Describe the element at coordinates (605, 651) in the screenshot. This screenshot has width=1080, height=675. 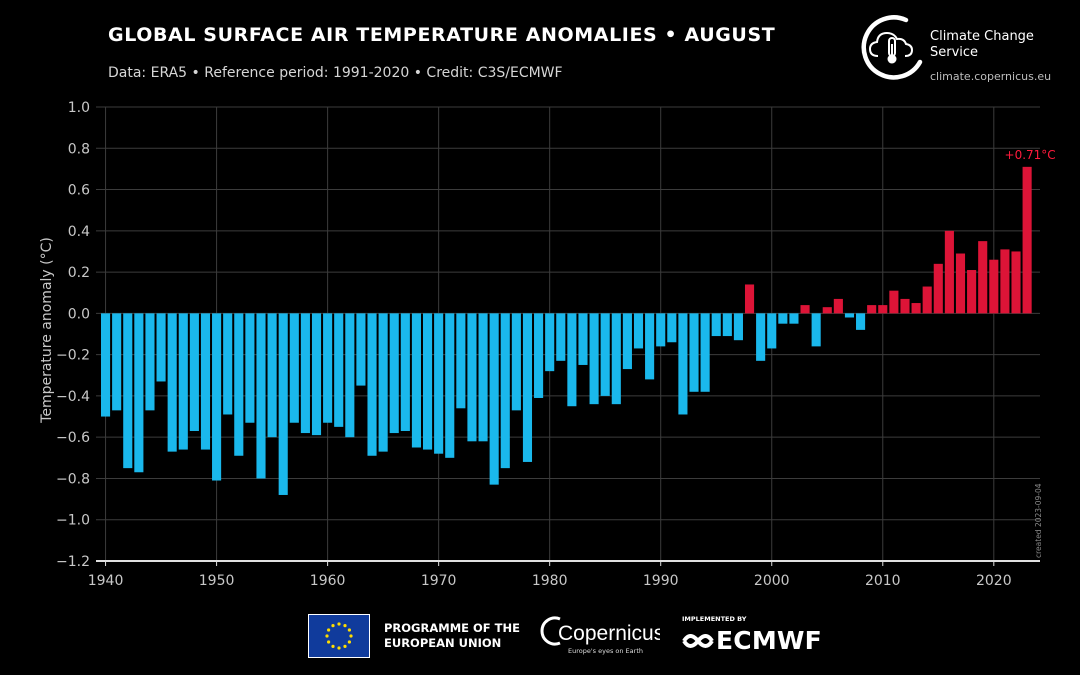
I see `copernicus-tagline: Europe's eyes on Earth` at that location.